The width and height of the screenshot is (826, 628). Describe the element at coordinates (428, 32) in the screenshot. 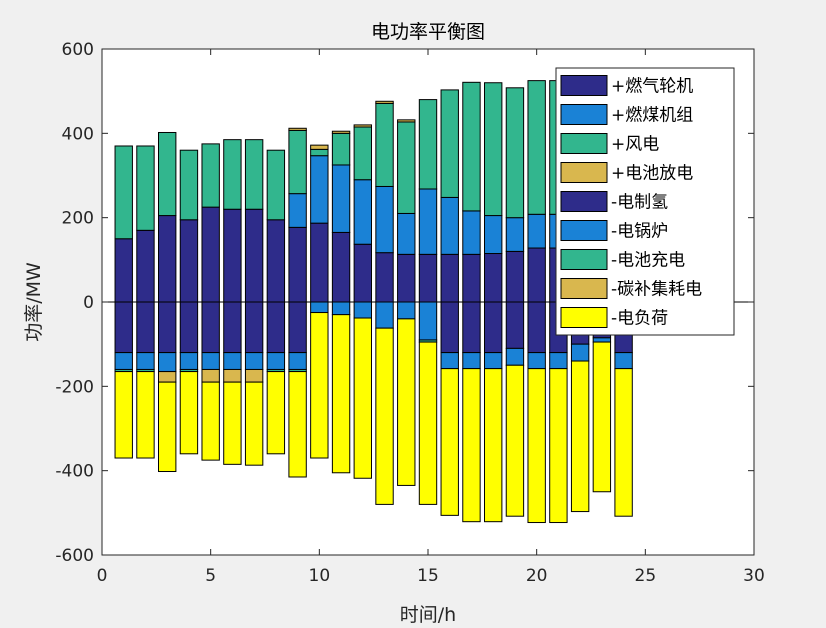

I see `chart-title: 电功率平衡图` at that location.